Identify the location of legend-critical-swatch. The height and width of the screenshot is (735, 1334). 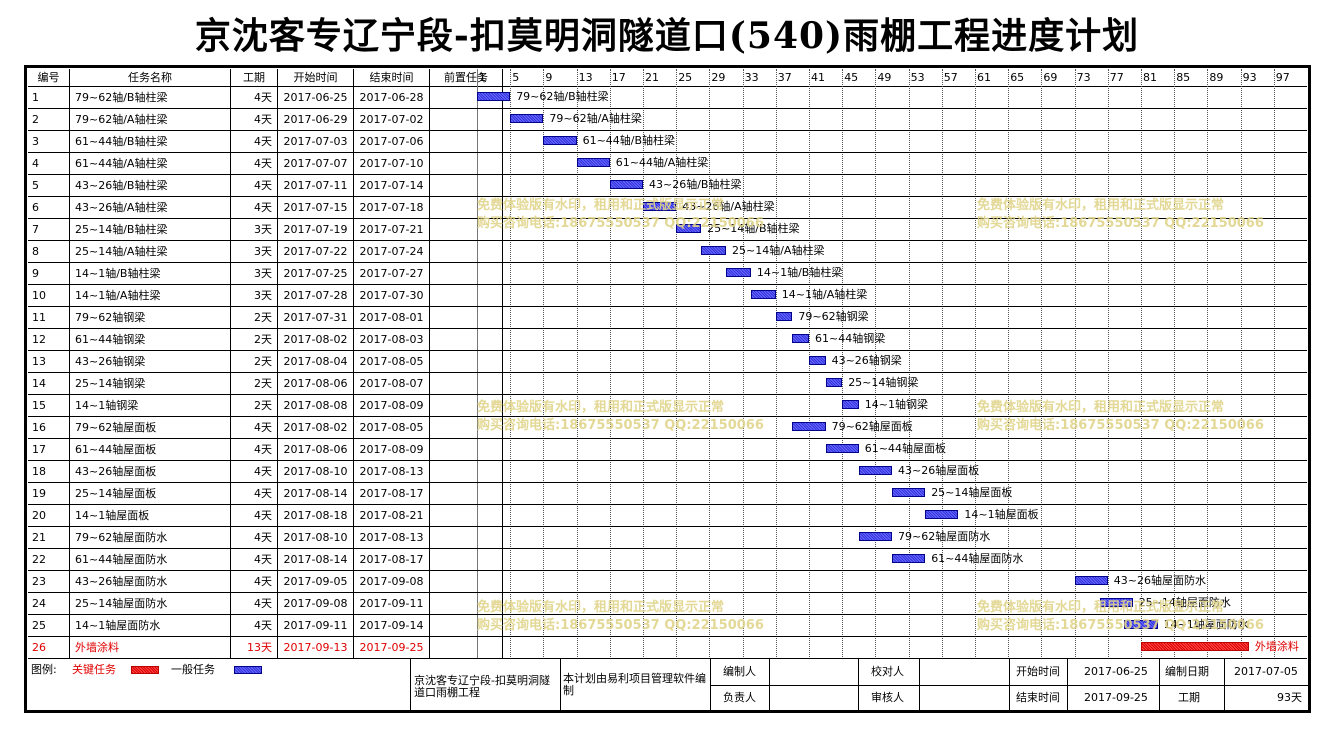
(145, 670).